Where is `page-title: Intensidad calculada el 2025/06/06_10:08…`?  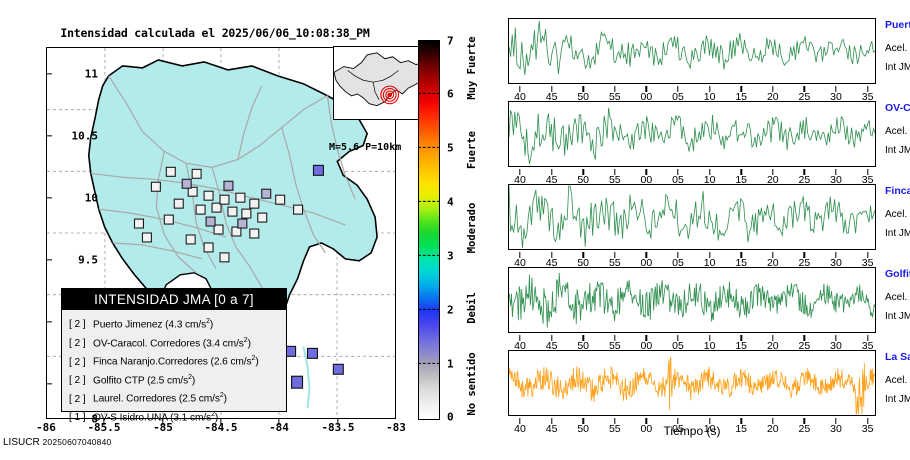 page-title: Intensidad calculada el 2025/06/06_10:08… is located at coordinates (215, 33).